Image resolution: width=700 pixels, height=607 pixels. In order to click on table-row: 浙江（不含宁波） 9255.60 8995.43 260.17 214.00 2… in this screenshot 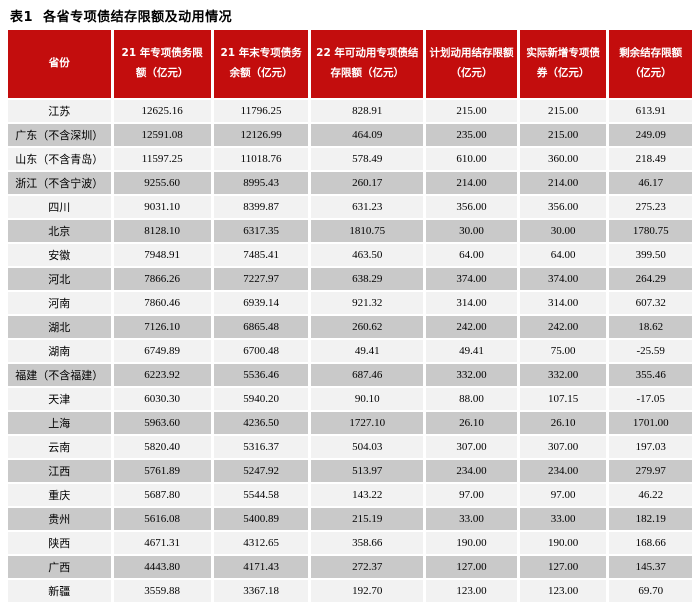, I will do `click(350, 183)`.